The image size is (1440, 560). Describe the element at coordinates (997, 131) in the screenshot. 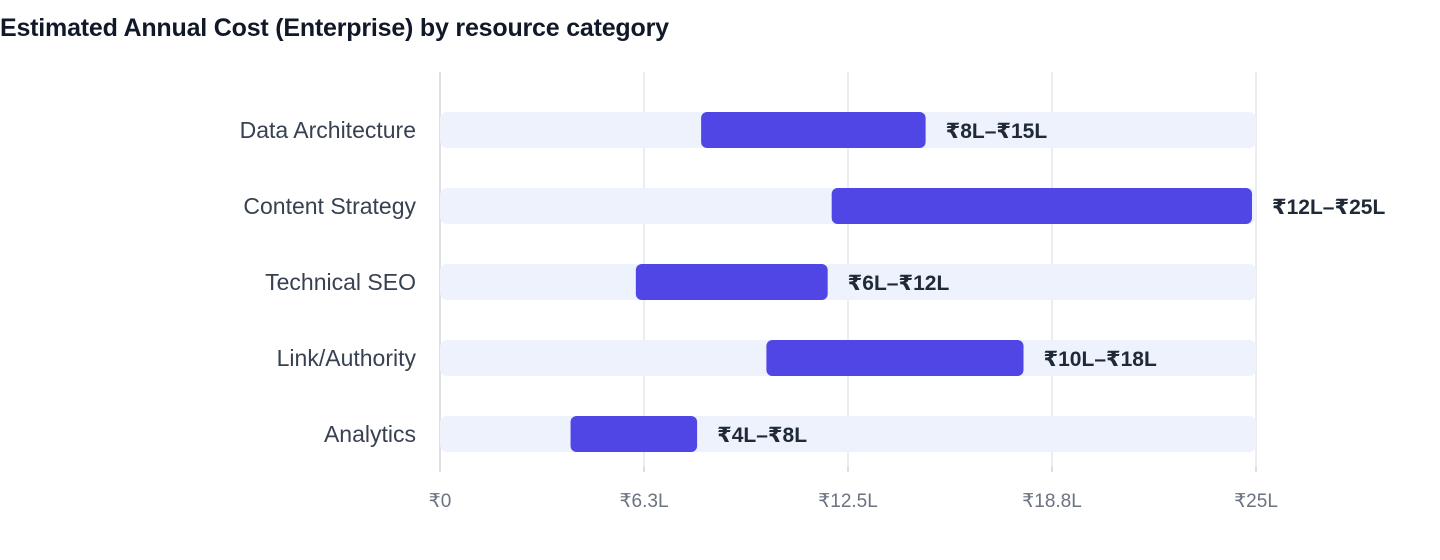

I see `data-label: ₹8L–₹15L` at that location.